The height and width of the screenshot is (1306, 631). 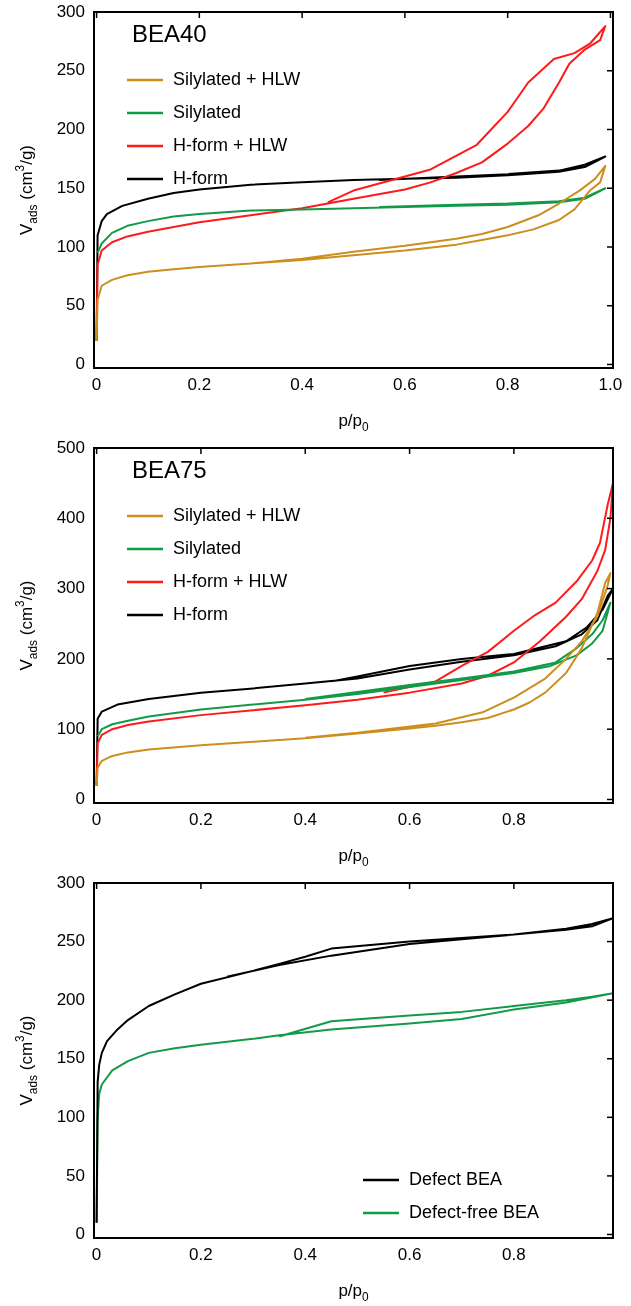 What do you see at coordinates (70, 447) in the screenshot?
I see `y-tick-label: 500` at bounding box center [70, 447].